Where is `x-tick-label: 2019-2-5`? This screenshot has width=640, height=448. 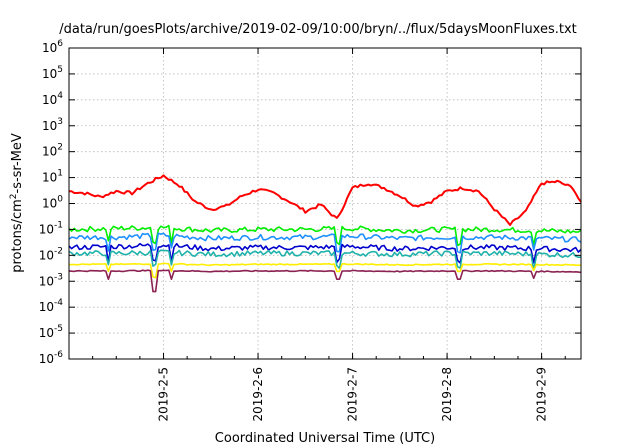 x-tick-label: 2019-2-5 is located at coordinates (164, 394).